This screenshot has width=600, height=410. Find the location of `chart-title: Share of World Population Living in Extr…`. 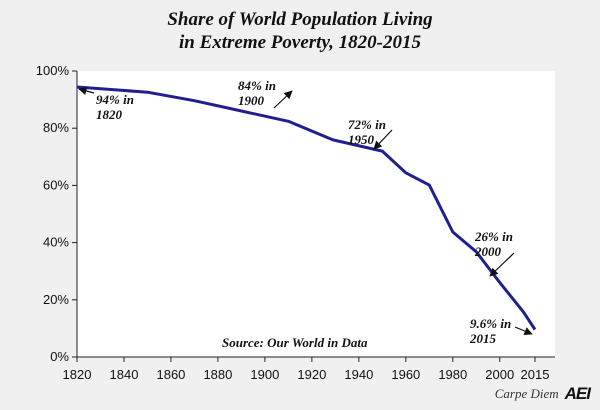

chart-title: Share of World Population Living in Extr… is located at coordinates (300, 31).